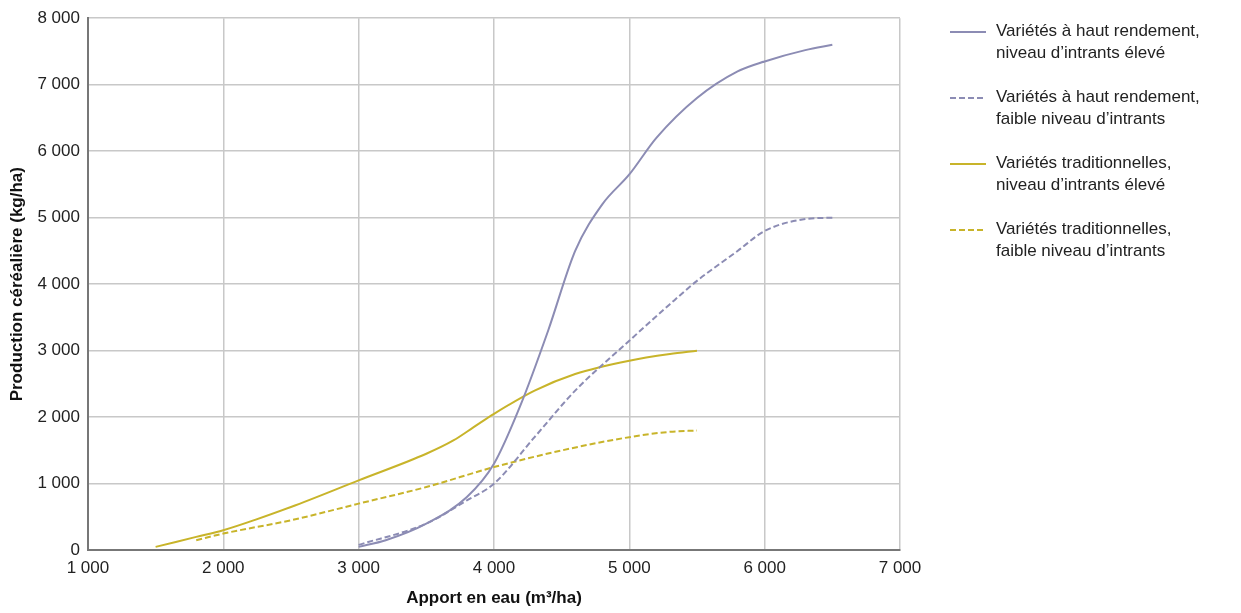 This screenshot has width=1241, height=613. Describe the element at coordinates (88, 568) in the screenshot. I see `x-tick-label: 1 000` at that location.